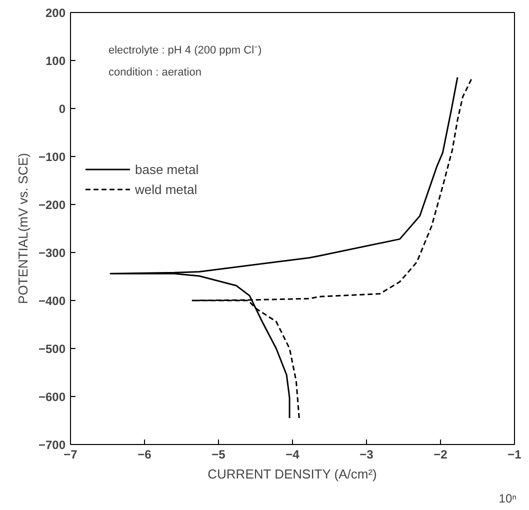 The height and width of the screenshot is (510, 529). What do you see at coordinates (515, 455) in the screenshot?
I see `x-tick-label: −1` at bounding box center [515, 455].